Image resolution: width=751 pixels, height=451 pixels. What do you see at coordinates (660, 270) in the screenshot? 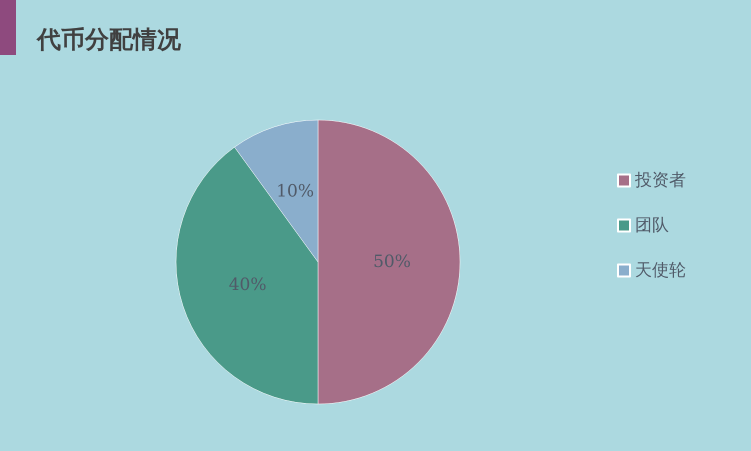
I see `legend-label: 天使轮` at bounding box center [660, 270].